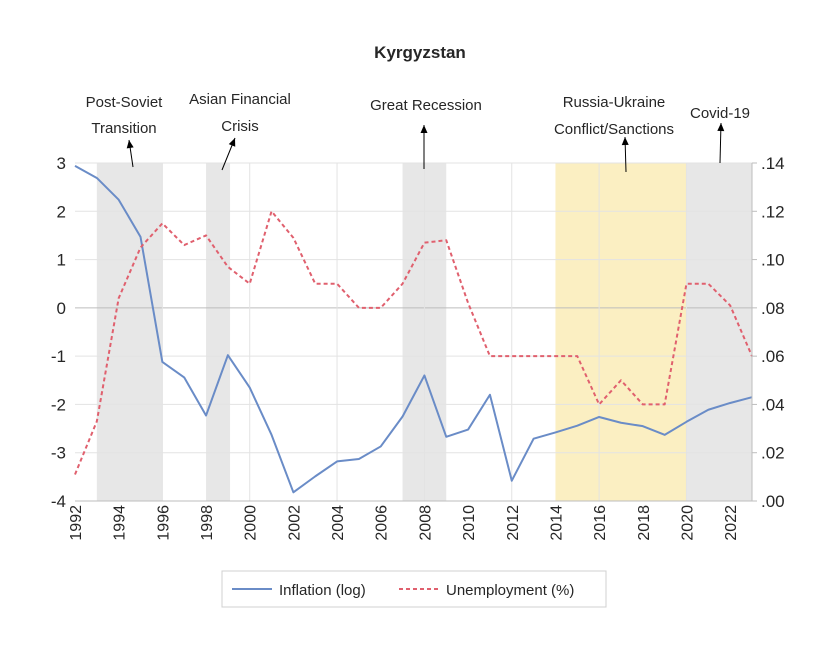  I want to click on y-right-tick-label: .10, so click(773, 260).